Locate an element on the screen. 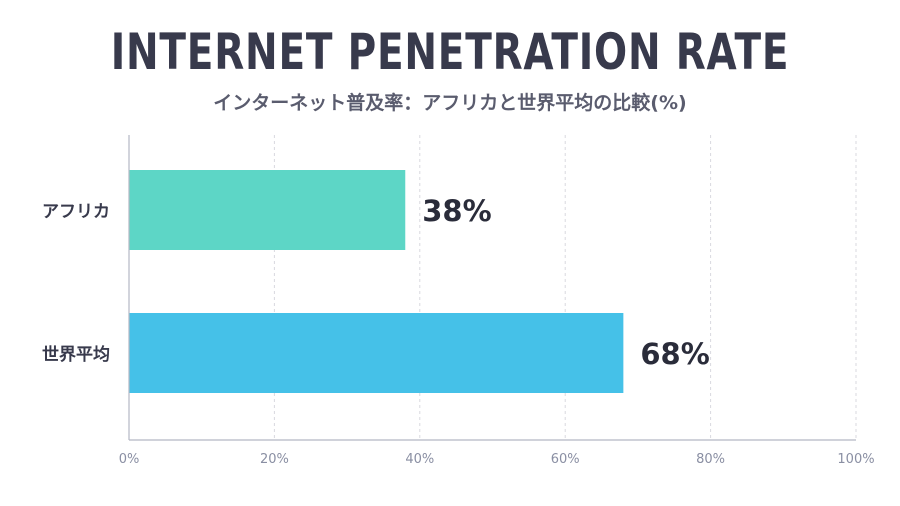 The image size is (900, 506). x-tick-label: 20% is located at coordinates (274, 459).